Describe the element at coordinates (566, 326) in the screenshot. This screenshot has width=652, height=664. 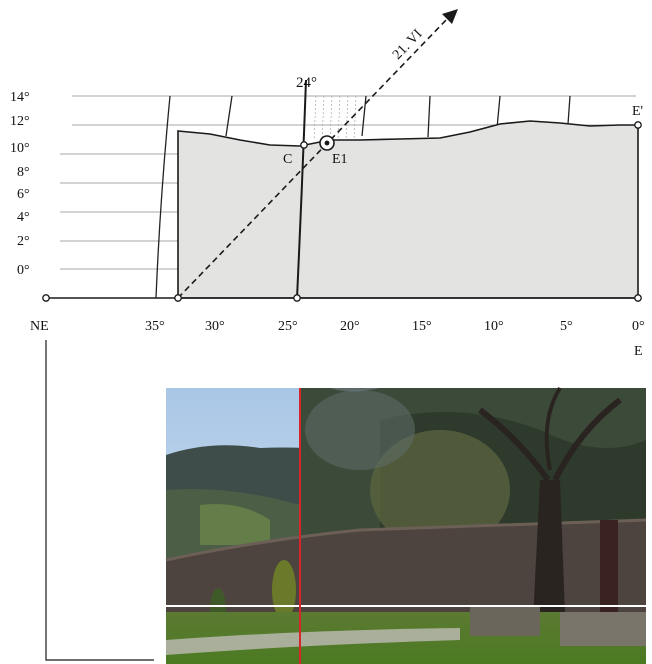
I see `x-label-5: 5°` at that location.